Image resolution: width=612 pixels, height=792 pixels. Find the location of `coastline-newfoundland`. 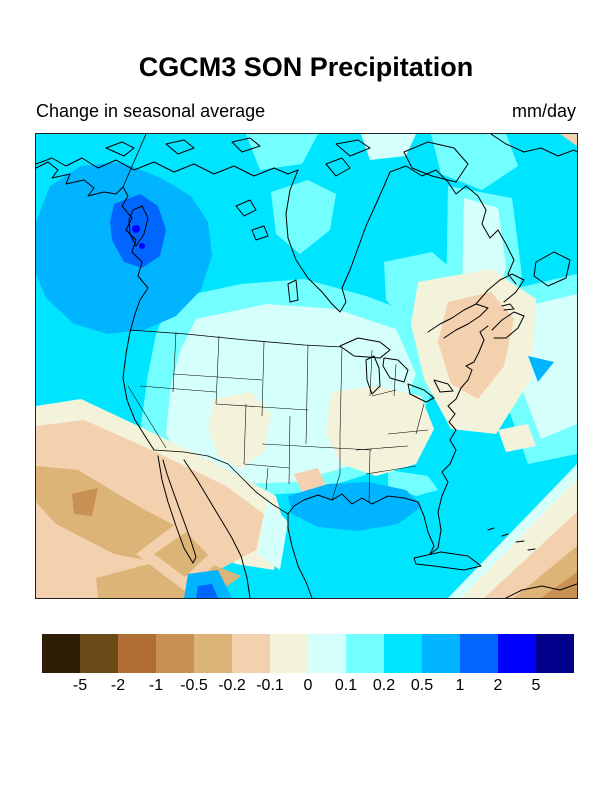

coastline-newfoundland is located at coordinates (552, 269).